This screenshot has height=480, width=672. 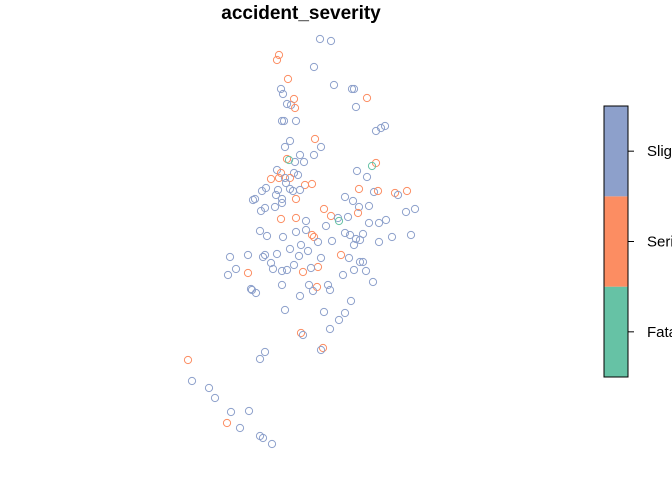 I want to click on legend-label-fatal: Fatal, so click(x=659, y=332).